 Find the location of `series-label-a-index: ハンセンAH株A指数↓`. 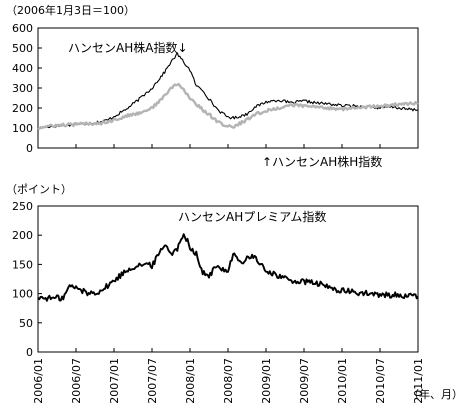

series-label-a-index: ハンセンAH株A指数↓ is located at coordinates (128, 47).